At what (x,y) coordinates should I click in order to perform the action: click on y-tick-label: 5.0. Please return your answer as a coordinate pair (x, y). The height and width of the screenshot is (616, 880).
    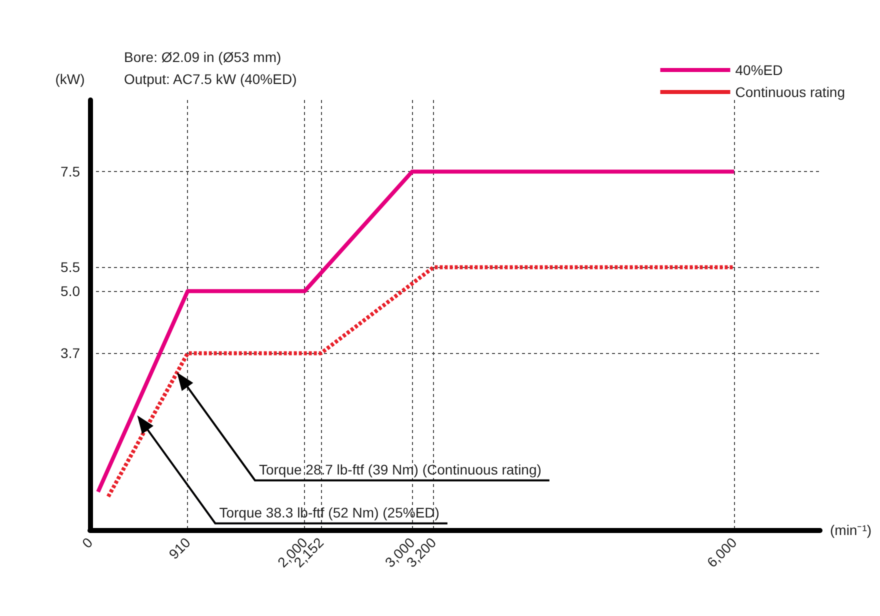
    Looking at the image, I should click on (70, 291).